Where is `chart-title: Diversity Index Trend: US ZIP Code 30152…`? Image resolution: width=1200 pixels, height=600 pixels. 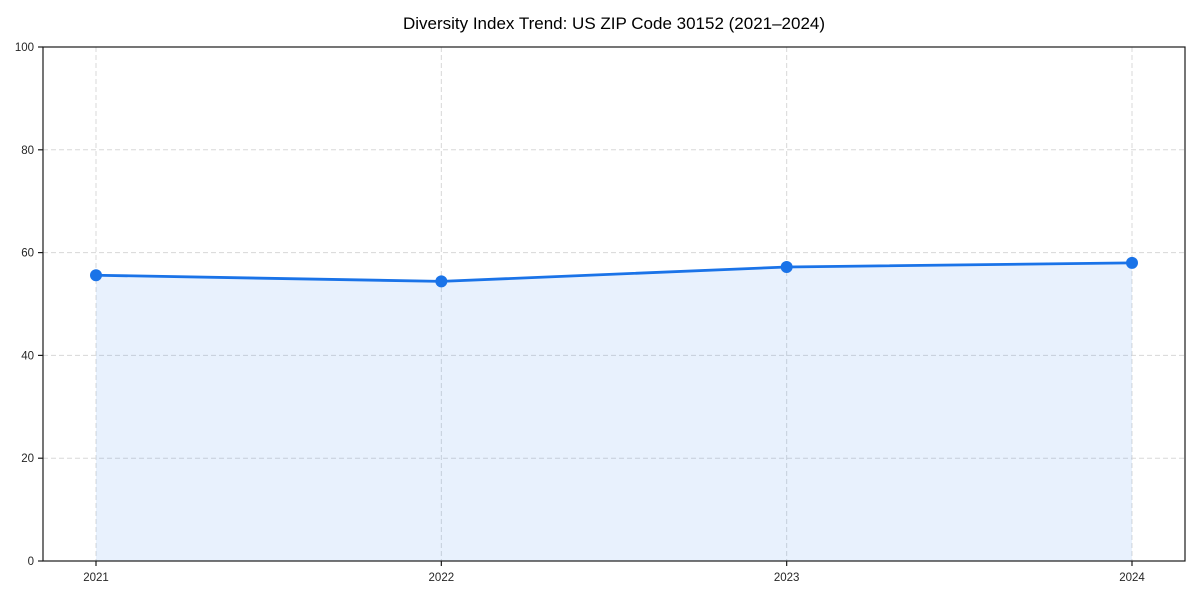
chart-title: Diversity Index Trend: US ZIP Code 30152… is located at coordinates (614, 23).